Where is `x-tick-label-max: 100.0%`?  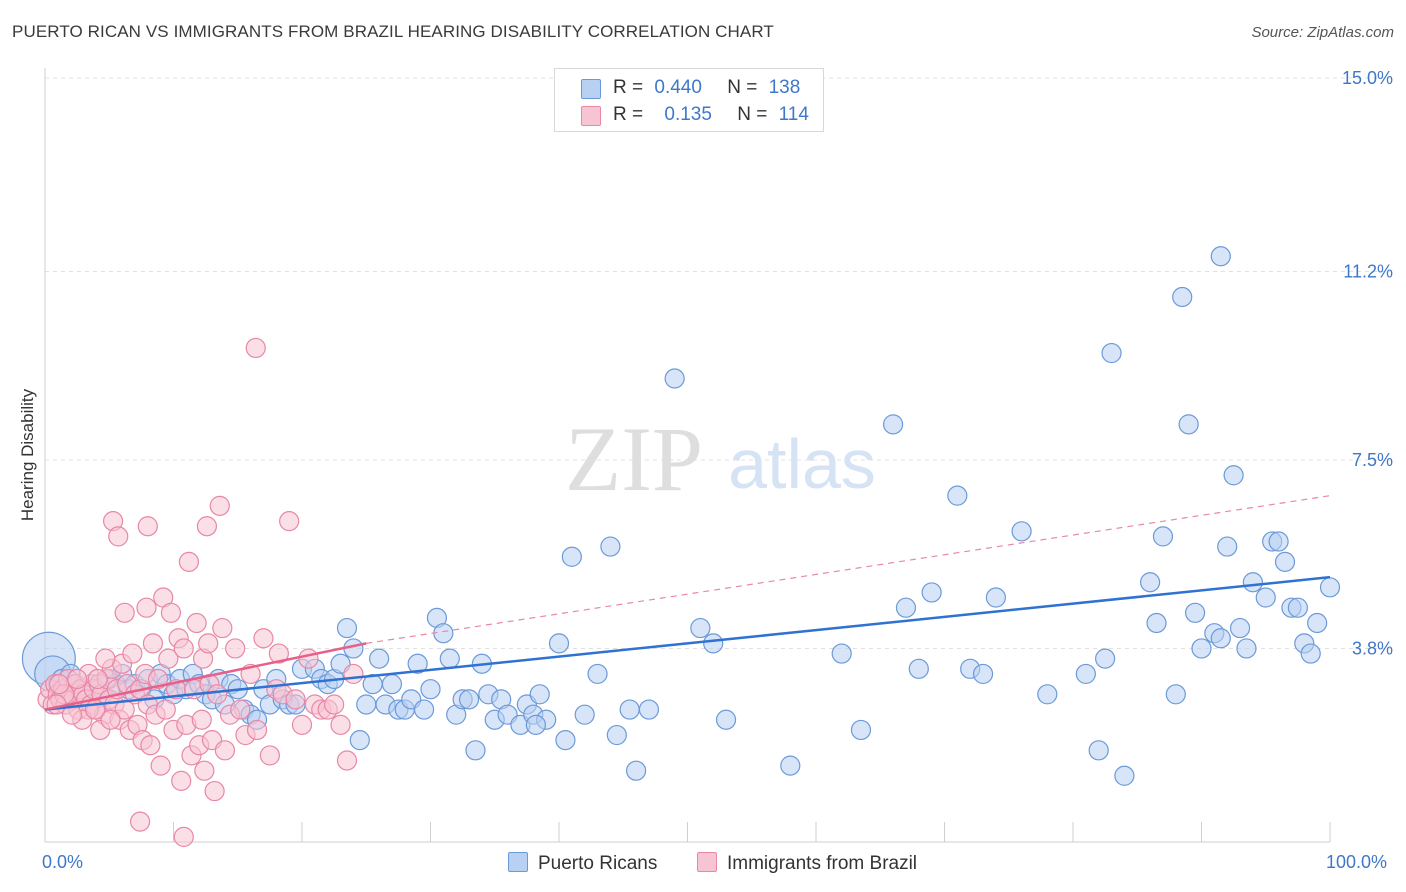
x-tick-label-max: 100.0% is located at coordinates (1357, 862).